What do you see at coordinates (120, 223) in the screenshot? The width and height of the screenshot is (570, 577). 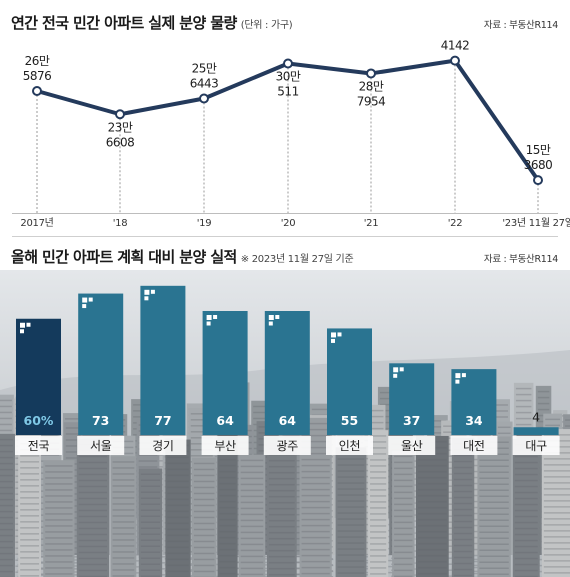 I see `x-tick-label: '18` at bounding box center [120, 223].